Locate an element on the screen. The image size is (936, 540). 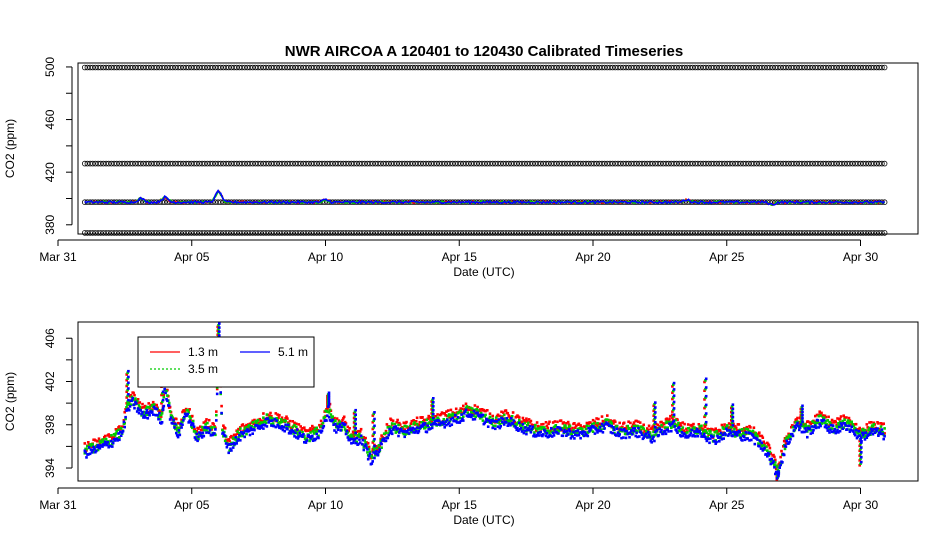
x-axis-title: Date (UTC) is located at coordinates (483, 272).